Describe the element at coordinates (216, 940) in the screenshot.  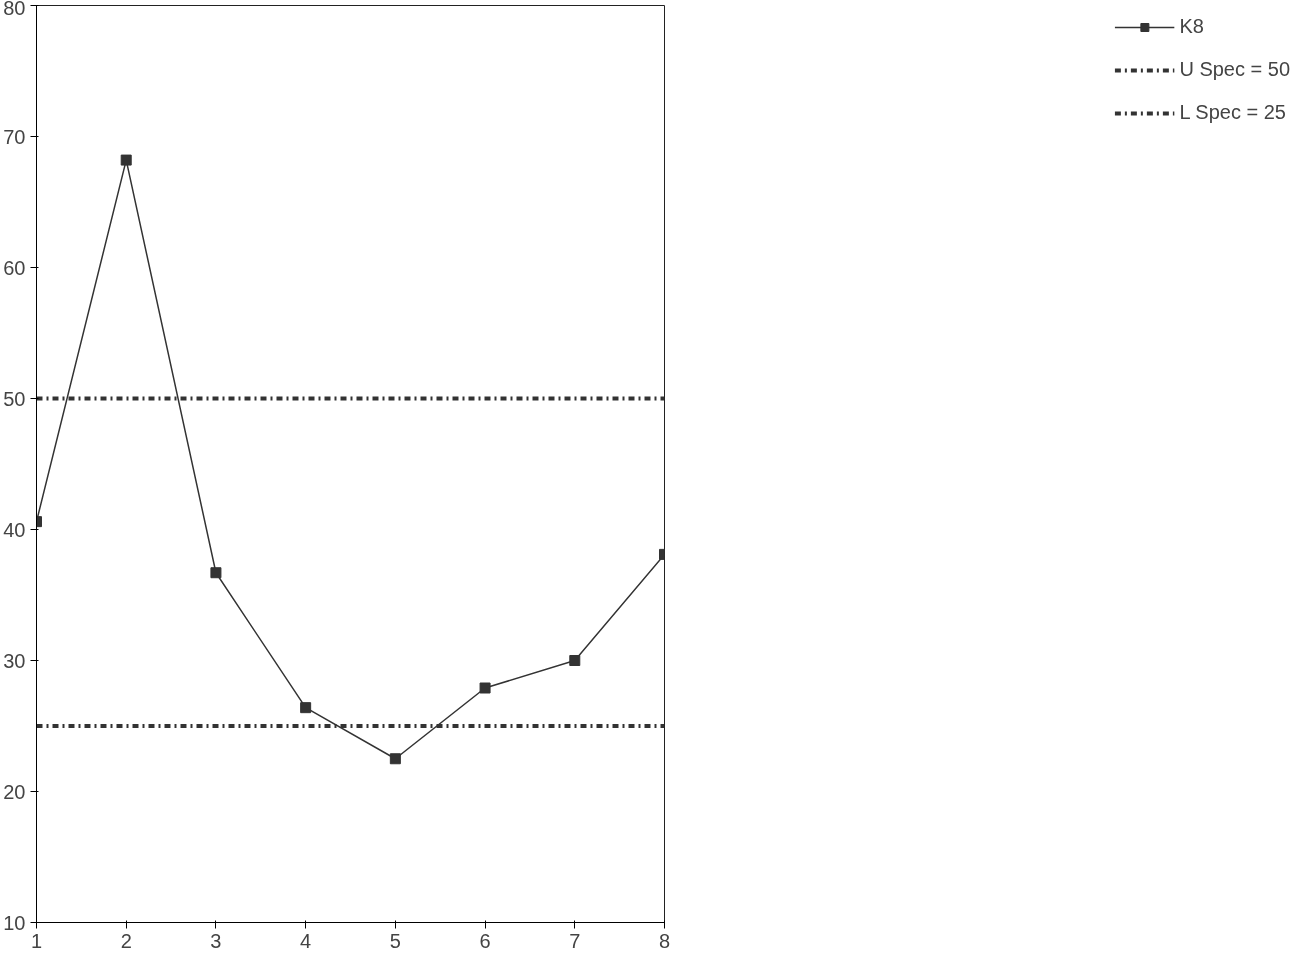
I see `x-tick-label: 3` at that location.